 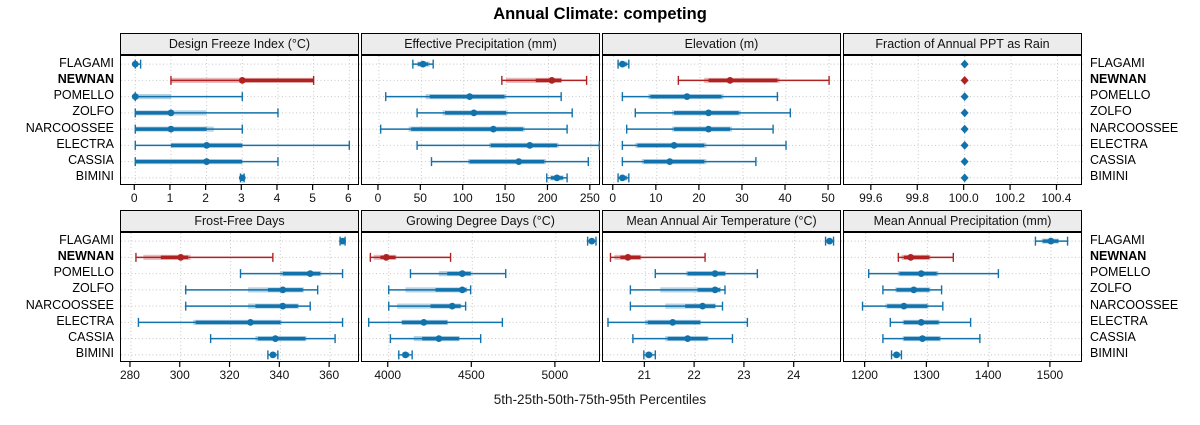 I want to click on axis-tick-label: 1500, so click(x=1050, y=375).